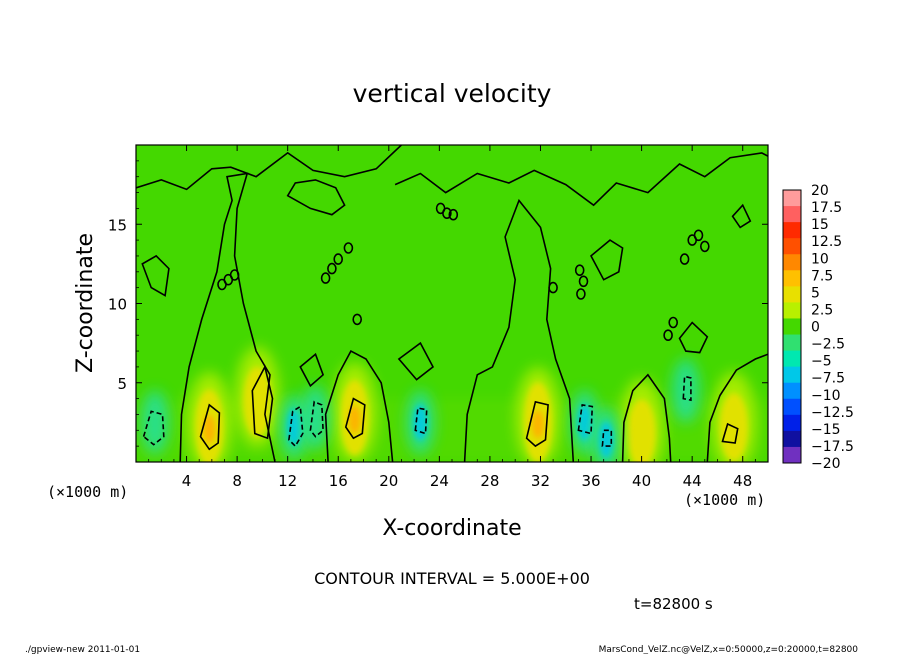  I want to click on colorbar-label: −7.5, so click(828, 379).